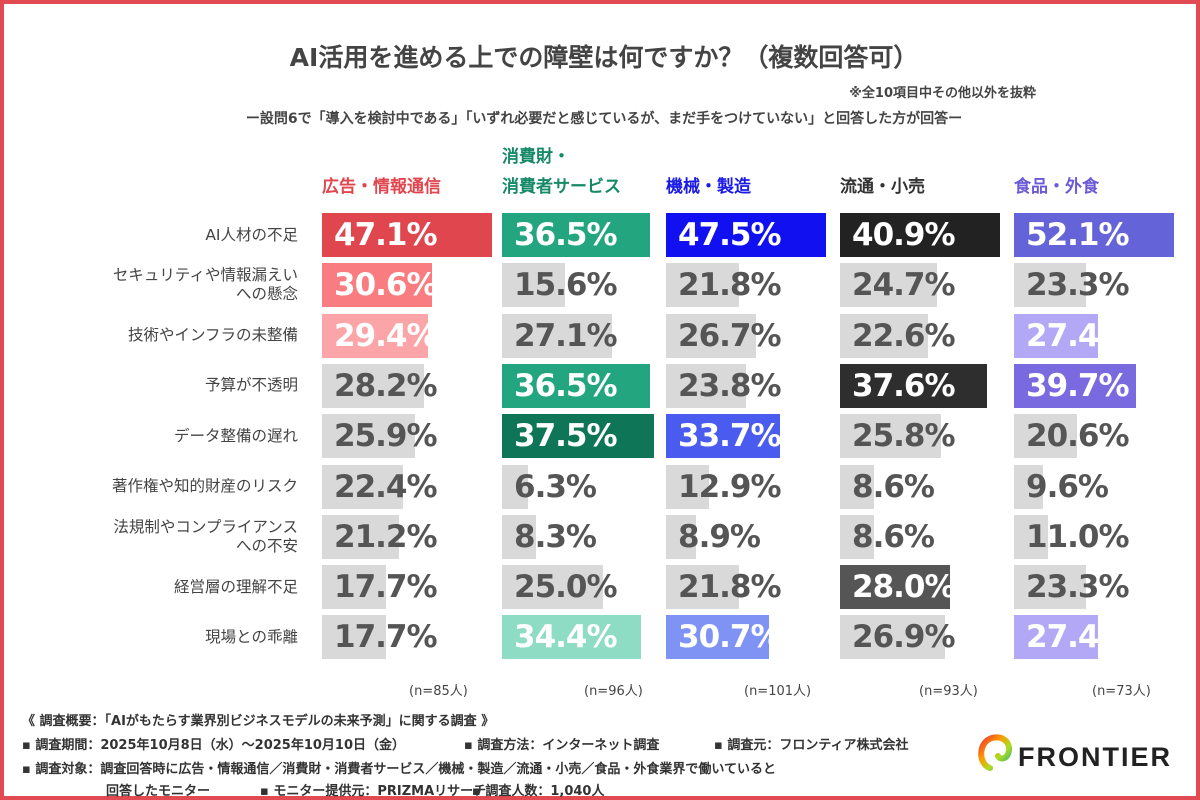 The width and height of the screenshot is (1200, 800). I want to click on bar-value-label: 25.0%, so click(566, 587).